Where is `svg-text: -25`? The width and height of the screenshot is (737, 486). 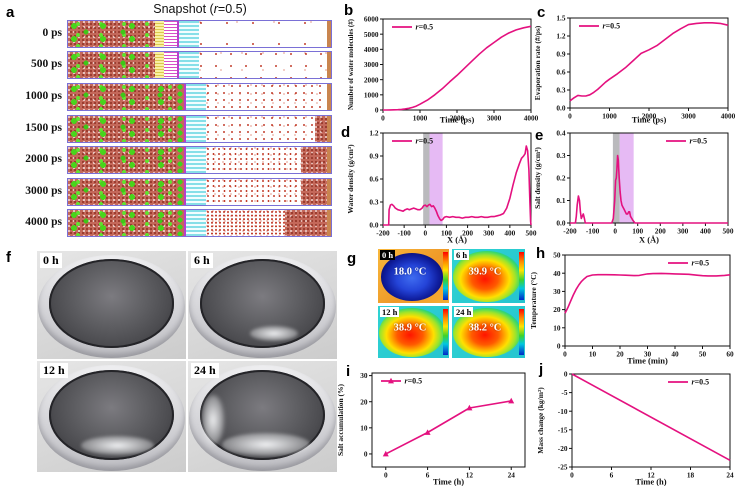
svg-text: -25 is located at coordinates (563, 467).